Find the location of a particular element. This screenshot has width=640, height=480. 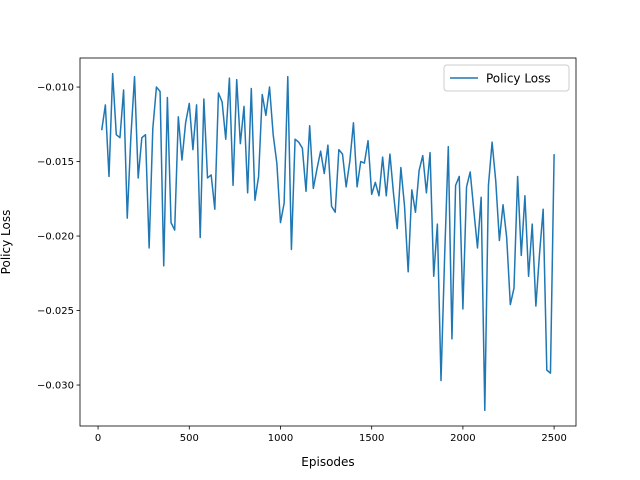

legend-label: Policy Loss is located at coordinates (518, 79).